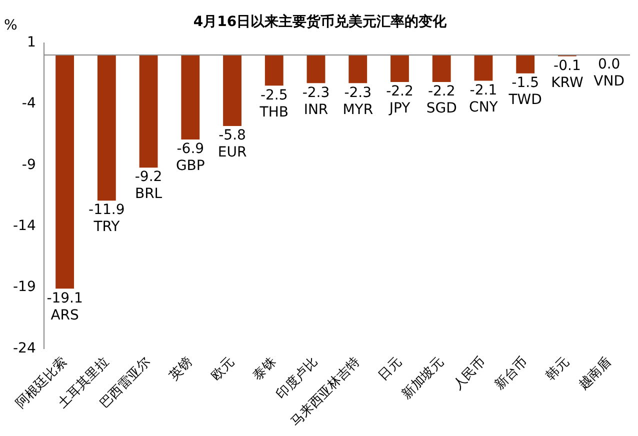 This screenshot has width=638, height=436. Describe the element at coordinates (223, 369) in the screenshot. I see `x-tick-label: 欧元` at that location.